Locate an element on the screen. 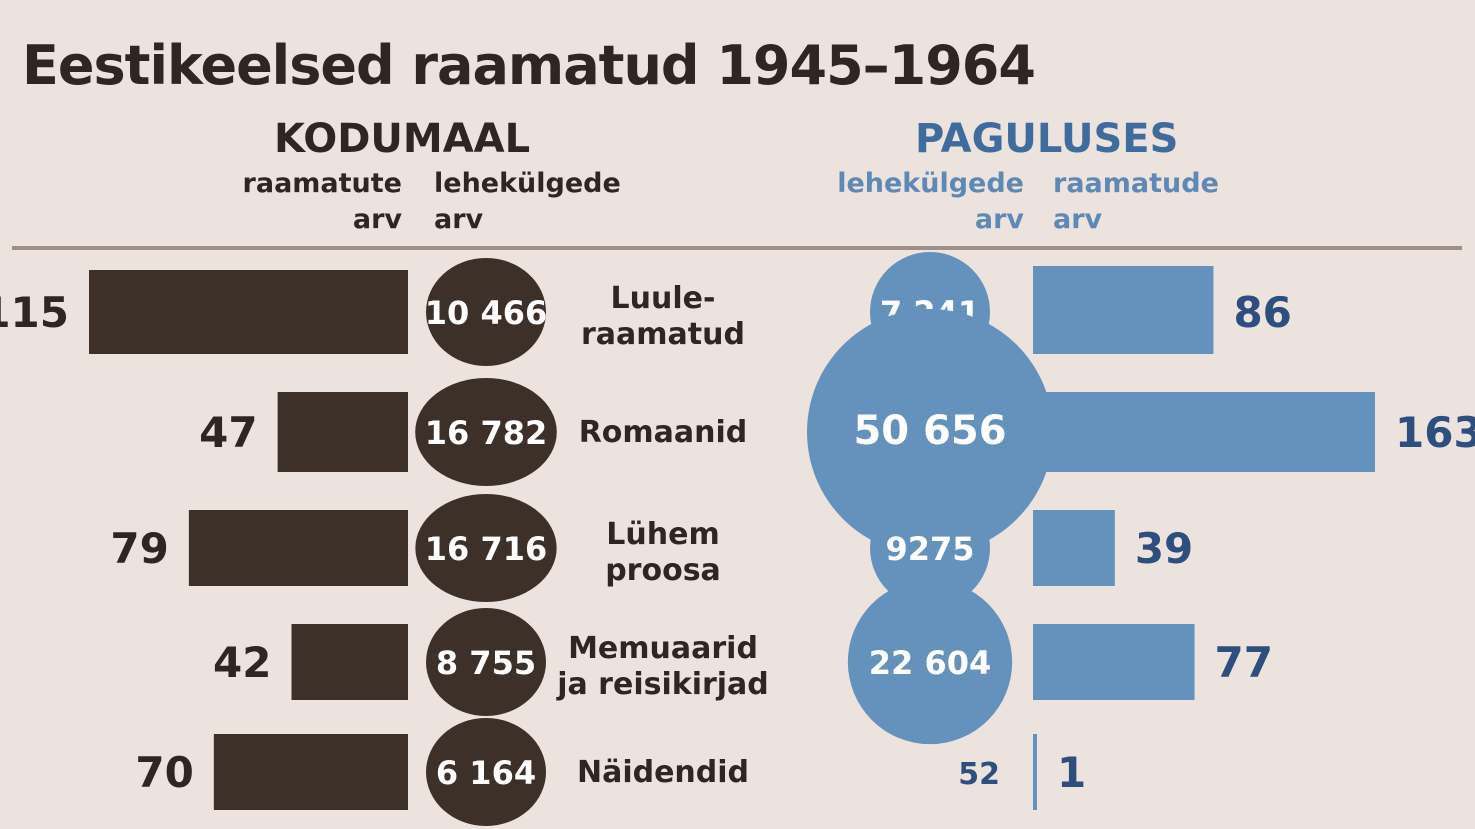  category-label: proosa is located at coordinates (663, 570).